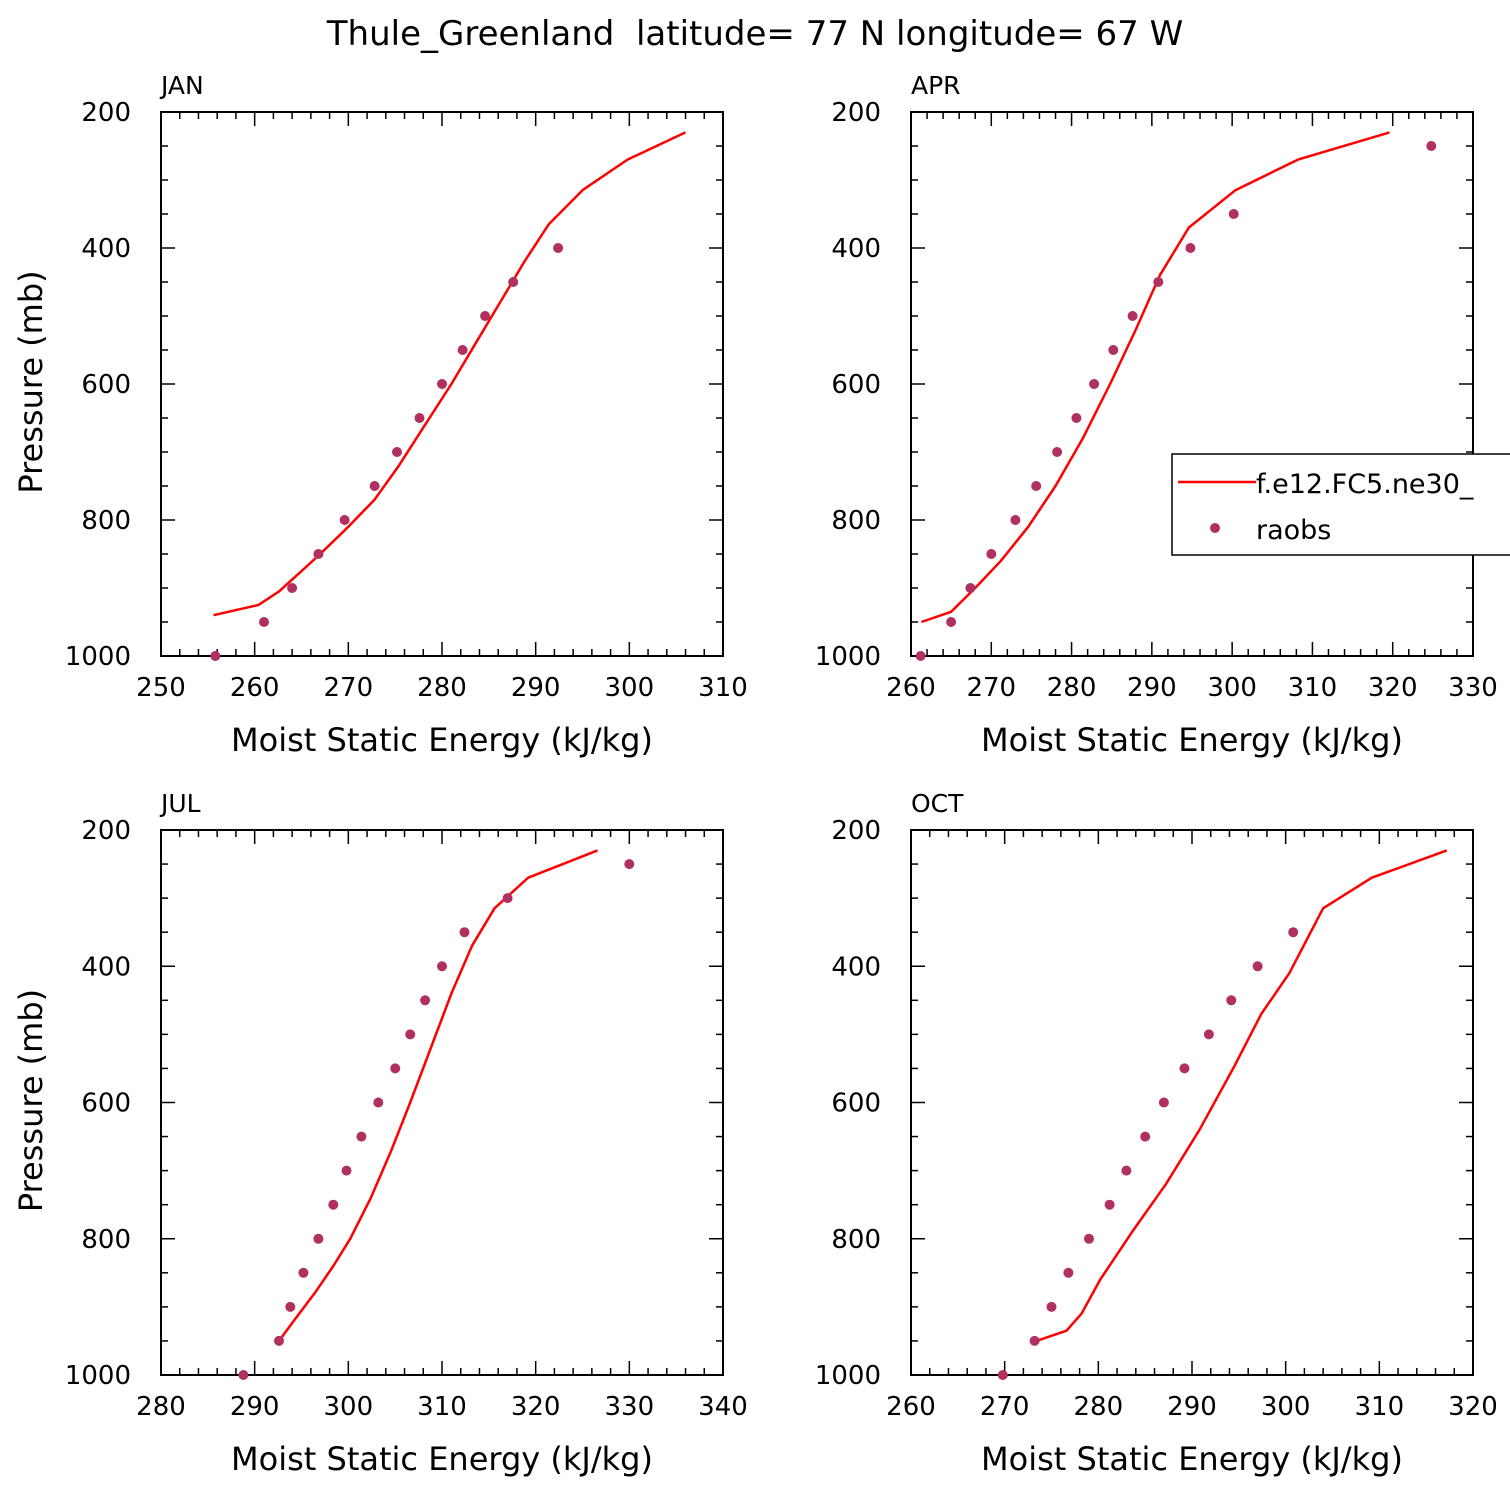  What do you see at coordinates (450, 374) in the screenshot?
I see `series-line-model-jan` at bounding box center [450, 374].